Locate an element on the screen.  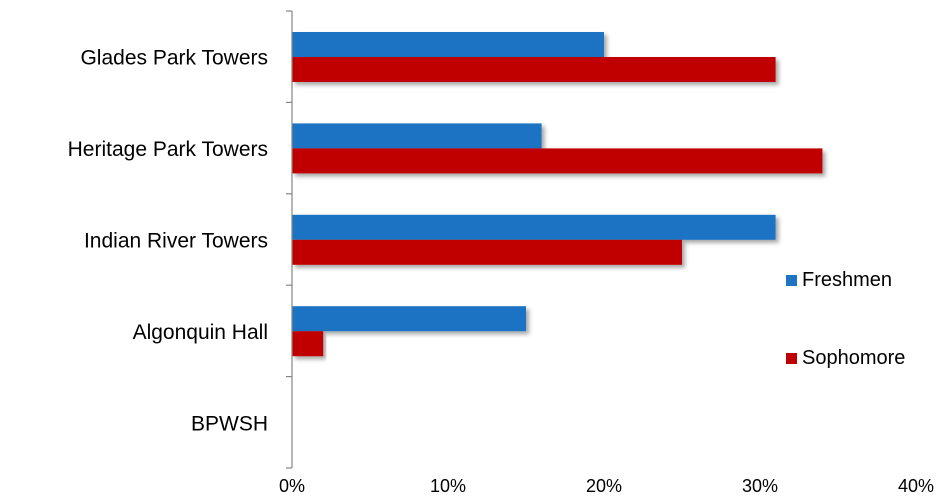
category-label-algonquin-hall: Algonquin Hall is located at coordinates (200, 332).